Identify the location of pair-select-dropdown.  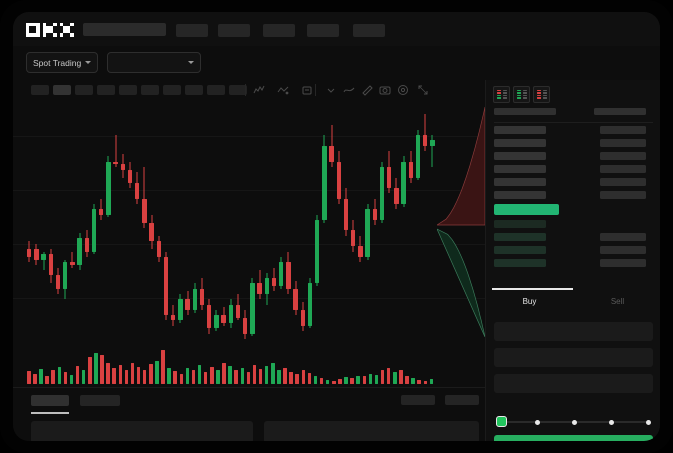
(154, 62).